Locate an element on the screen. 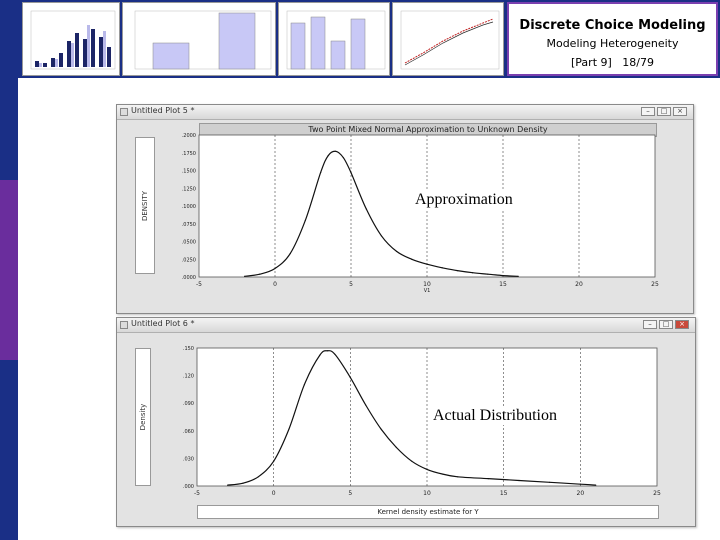 The image size is (720, 540). approximation-label: Approximation is located at coordinates (464, 200).